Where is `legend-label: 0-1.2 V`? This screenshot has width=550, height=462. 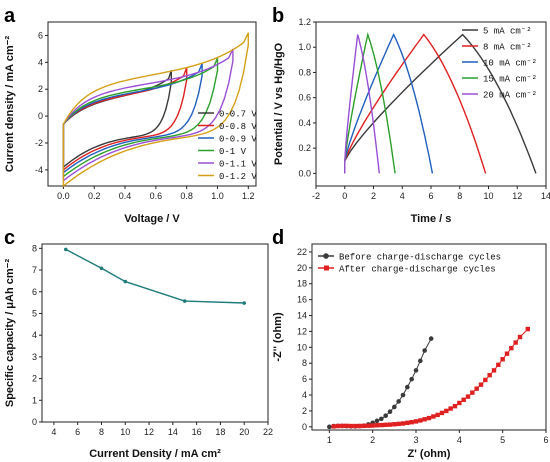 legend-label: 0-1.2 V is located at coordinates (238, 177).